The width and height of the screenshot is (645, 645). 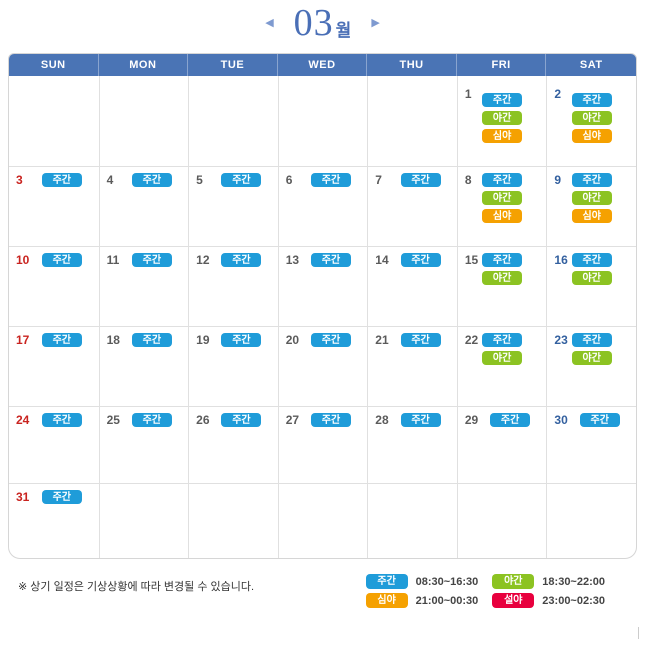 What do you see at coordinates (23, 497) in the screenshot?
I see `day-number: 31` at bounding box center [23, 497].